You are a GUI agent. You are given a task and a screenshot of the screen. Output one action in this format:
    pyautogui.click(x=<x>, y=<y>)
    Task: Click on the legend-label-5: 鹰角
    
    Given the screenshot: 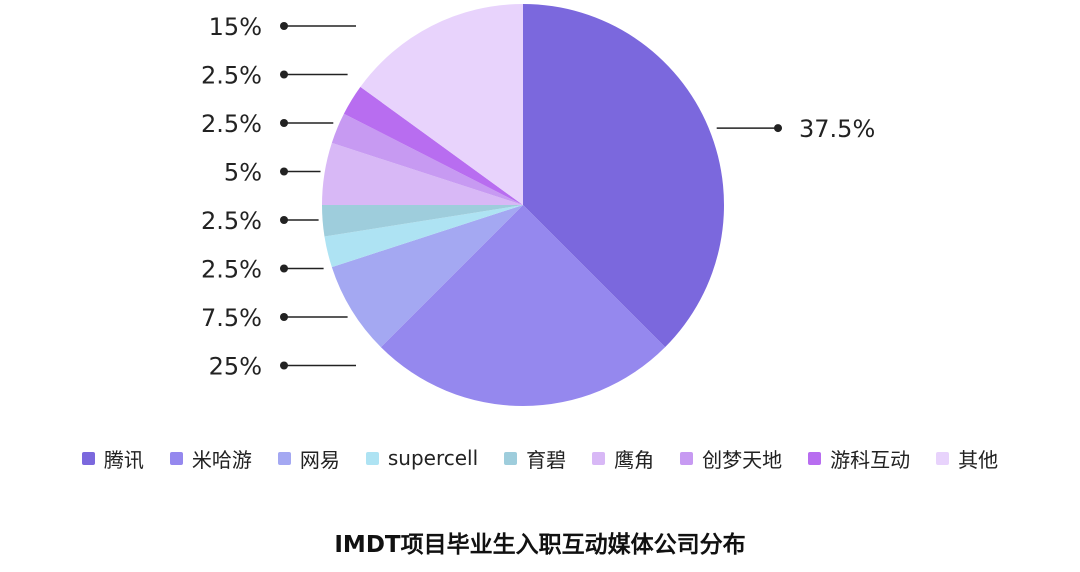 What is the action you would take?
    pyautogui.click(x=634, y=459)
    